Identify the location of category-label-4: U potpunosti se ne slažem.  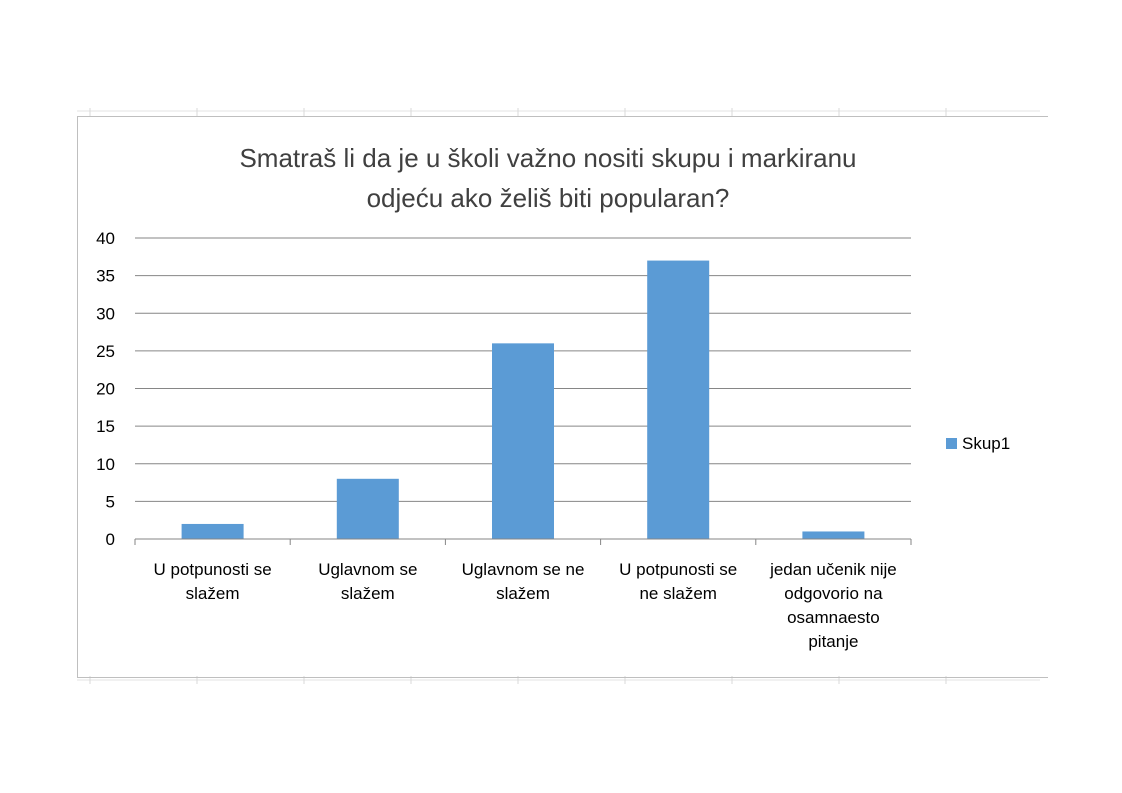
(678, 581).